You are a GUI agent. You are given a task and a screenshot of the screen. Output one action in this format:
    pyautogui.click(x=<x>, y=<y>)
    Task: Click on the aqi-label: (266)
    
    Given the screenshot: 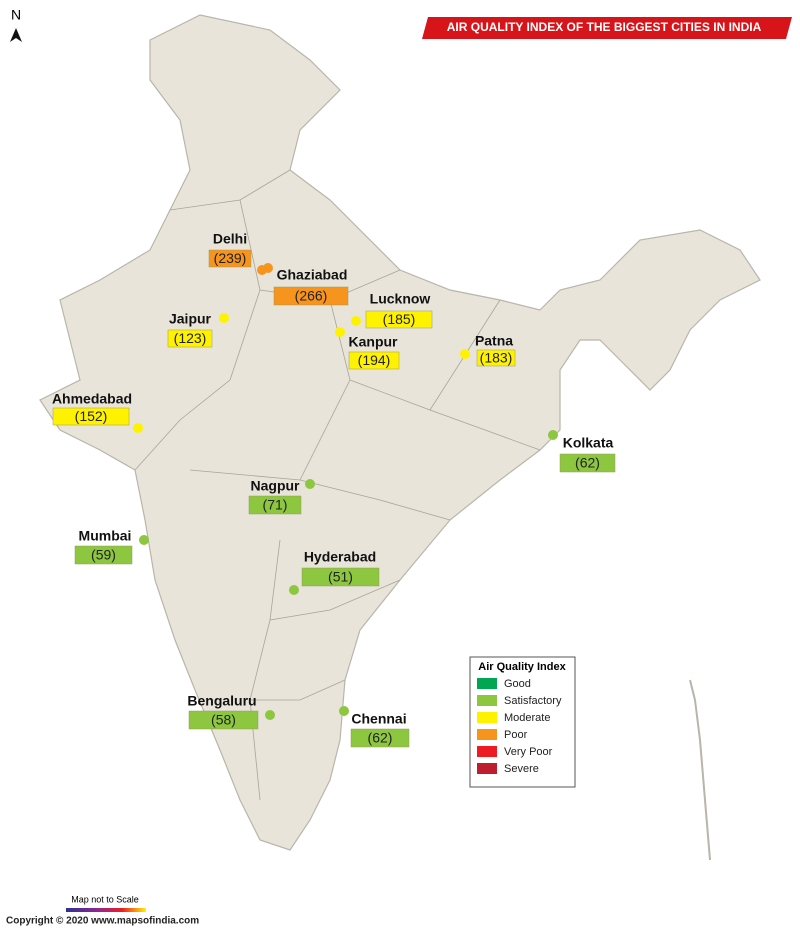 What is the action you would take?
    pyautogui.click(x=311, y=296)
    